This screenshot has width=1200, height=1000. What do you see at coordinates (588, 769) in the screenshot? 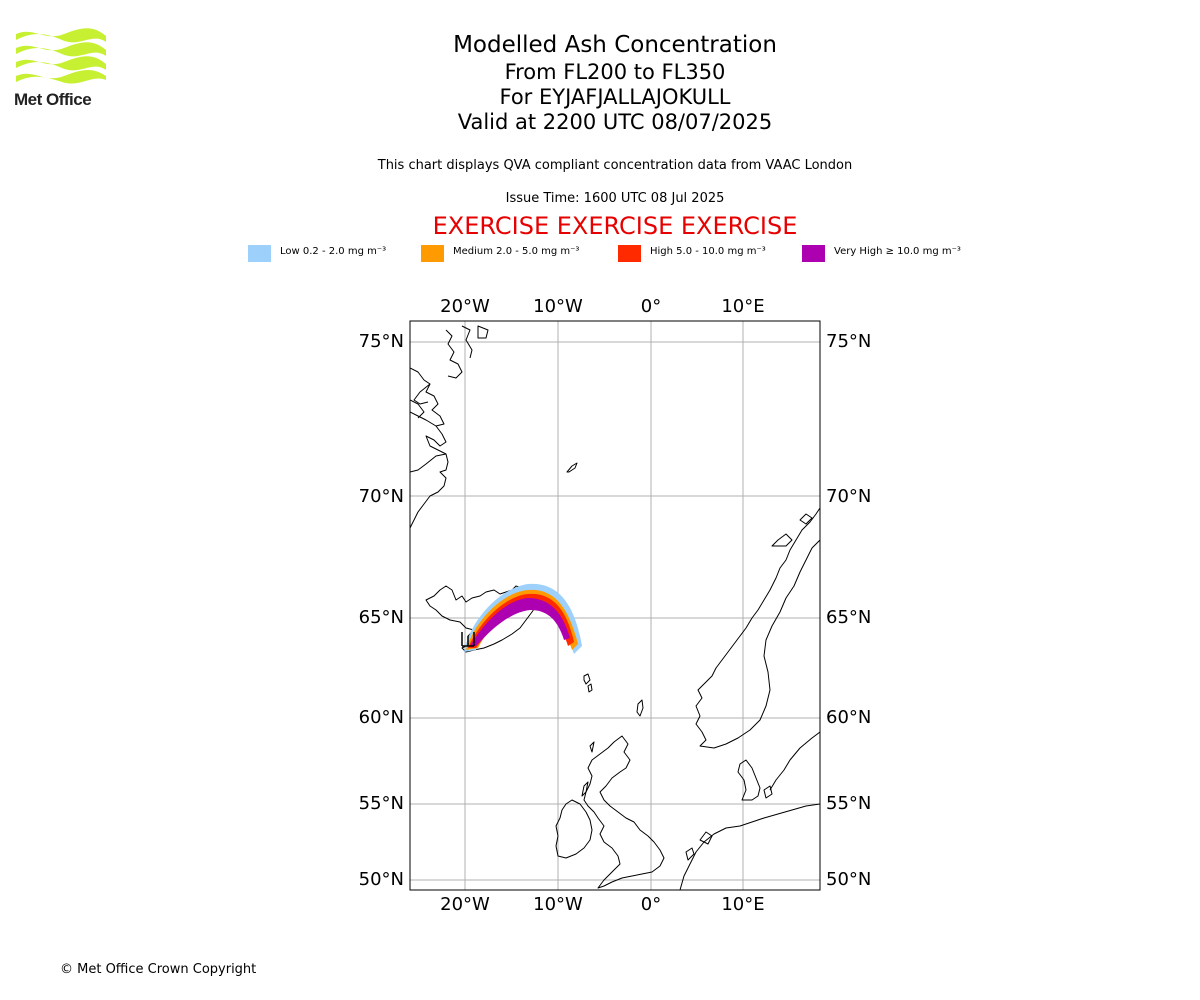
I see `coastline-hebrides` at bounding box center [588, 769].